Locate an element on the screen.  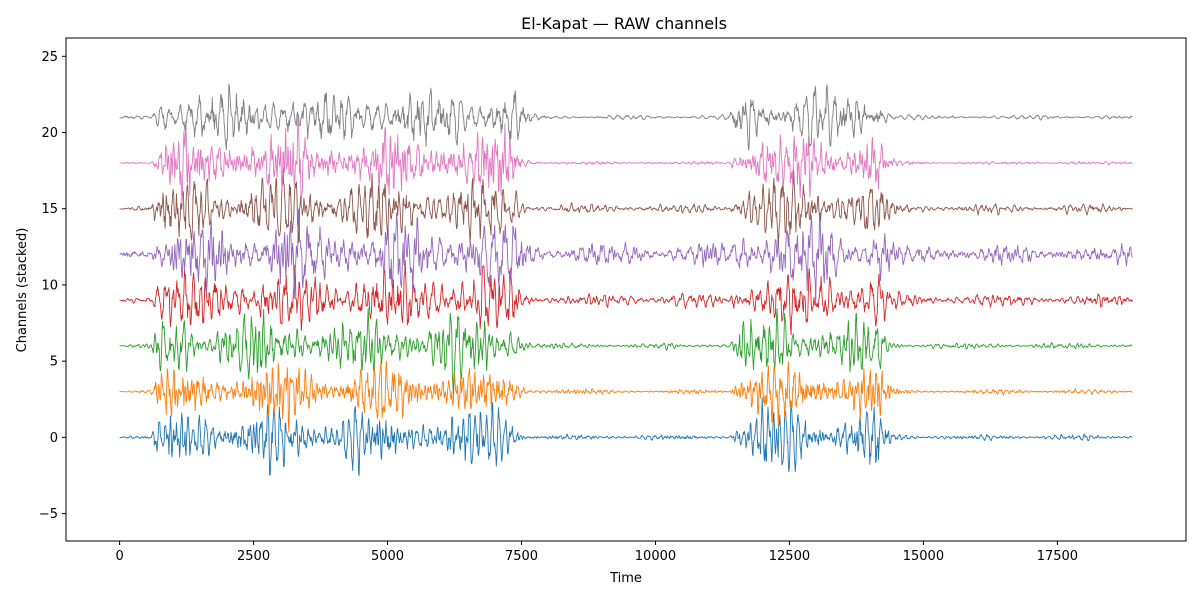
y-tick-label: 15 is located at coordinates (49, 209).